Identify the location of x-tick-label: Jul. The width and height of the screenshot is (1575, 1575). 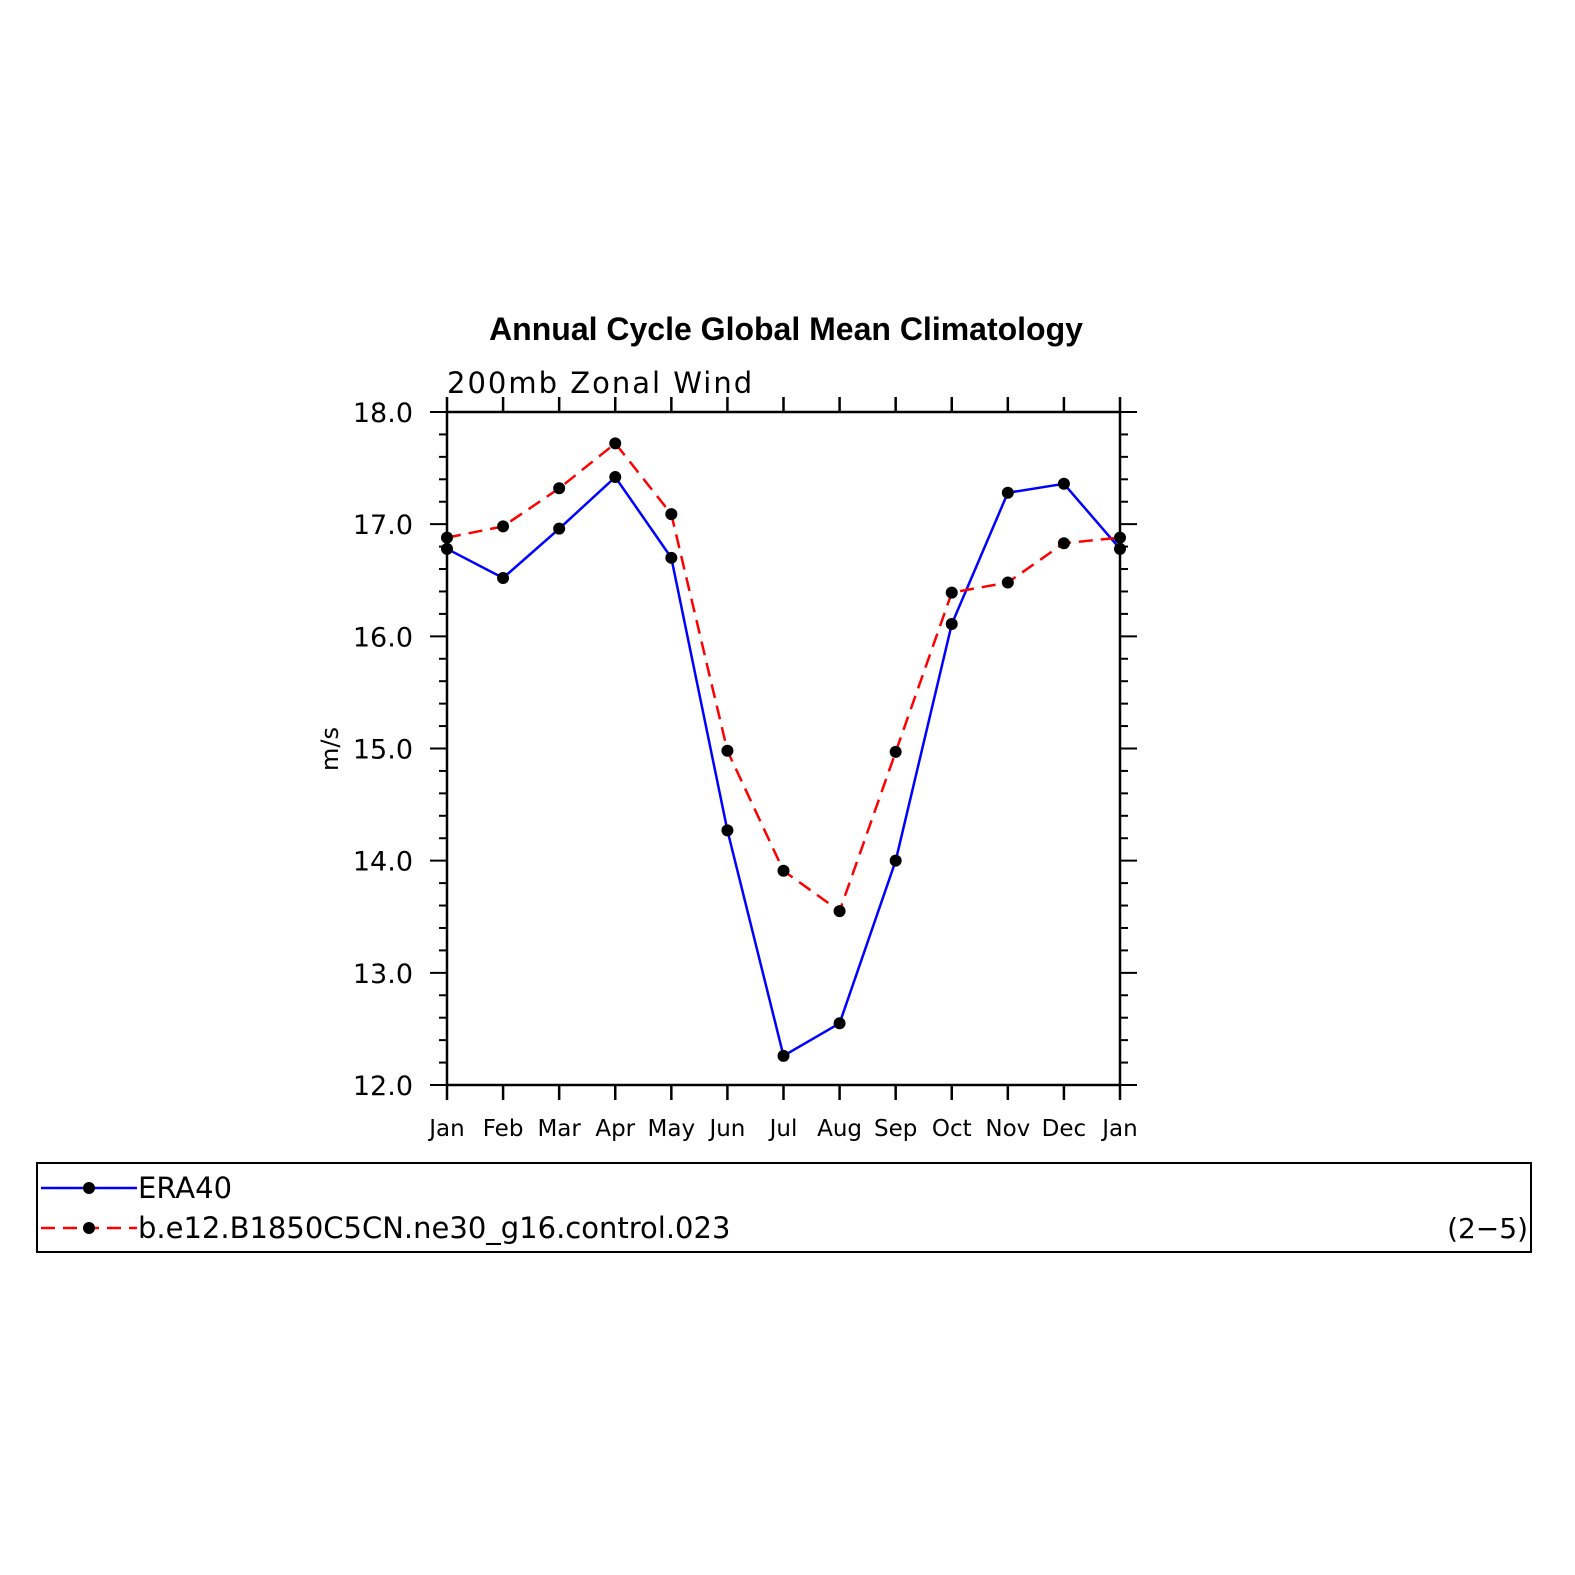
(783, 1129).